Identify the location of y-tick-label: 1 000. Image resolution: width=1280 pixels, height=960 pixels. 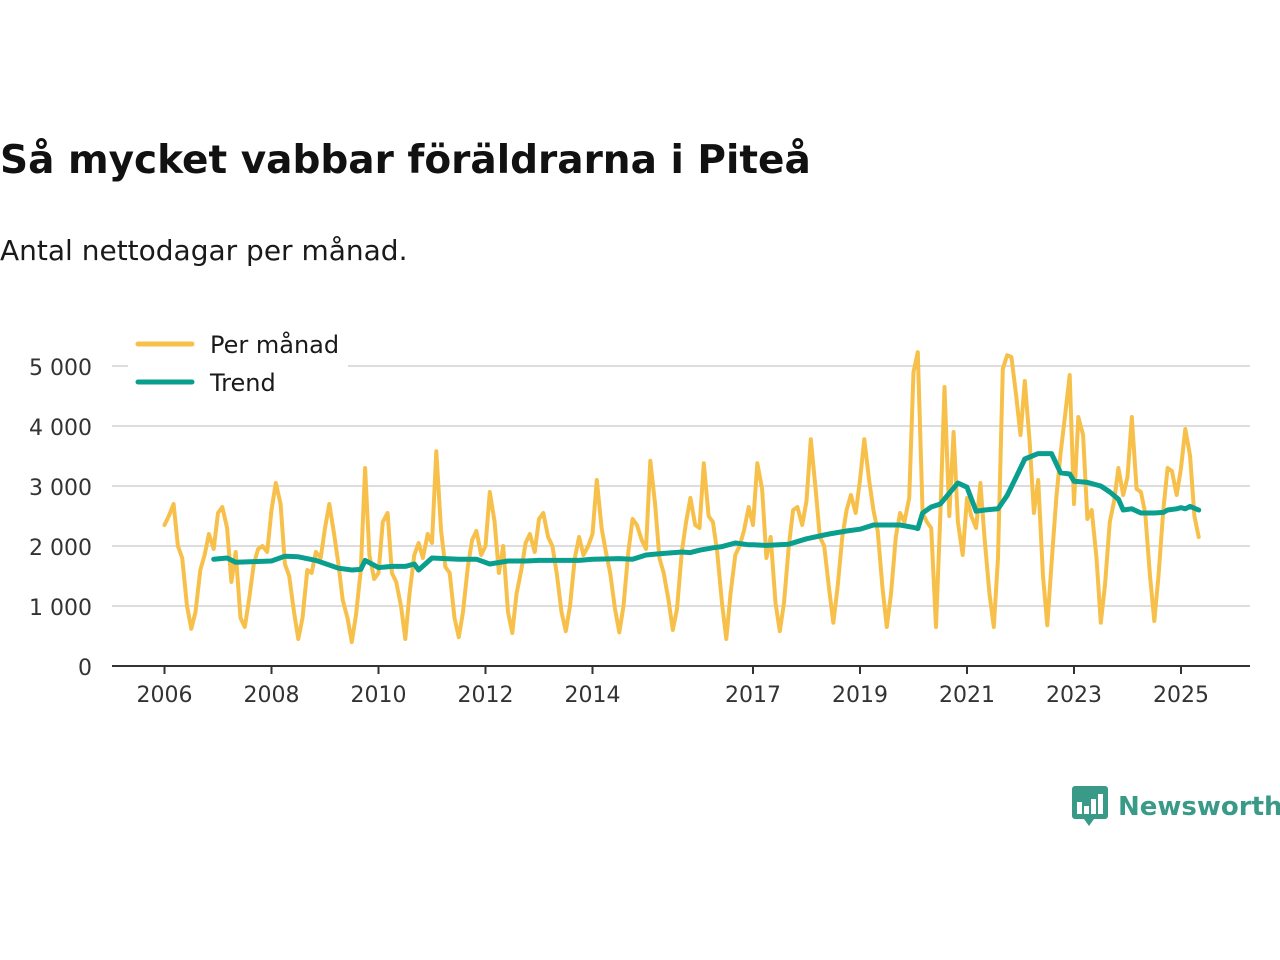
(60, 608).